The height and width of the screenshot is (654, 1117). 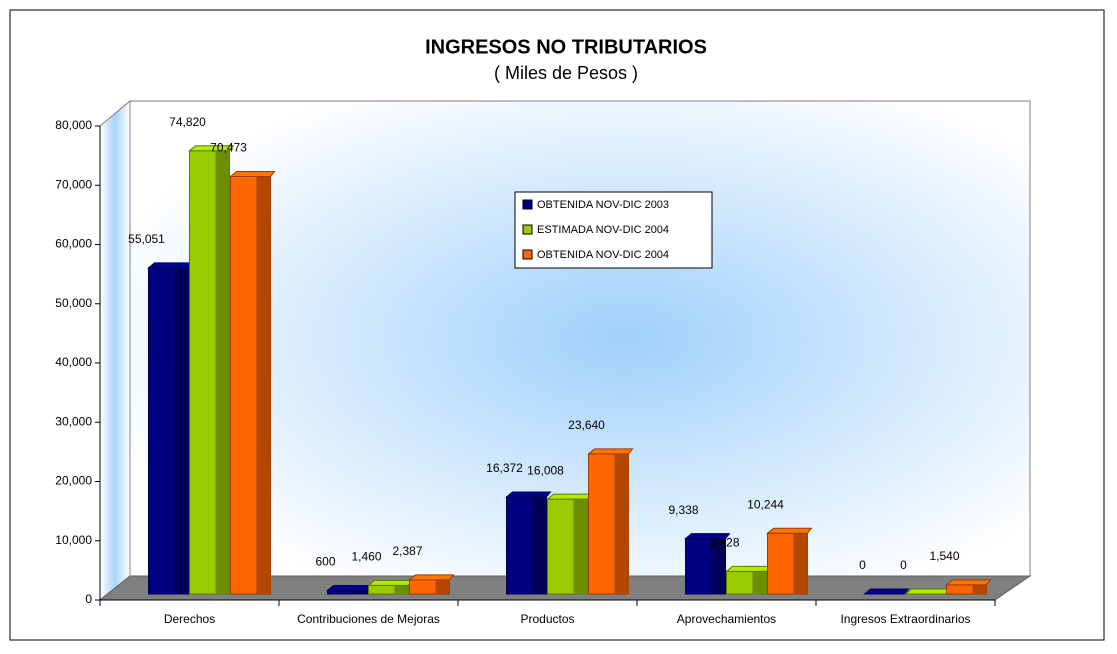 I want to click on side-wall, so click(x=115, y=350).